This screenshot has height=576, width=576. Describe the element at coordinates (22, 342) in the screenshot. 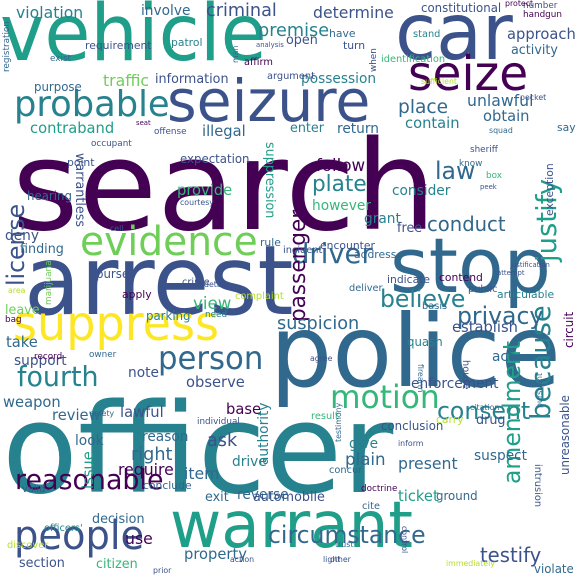

I see `word-take: take` at that location.